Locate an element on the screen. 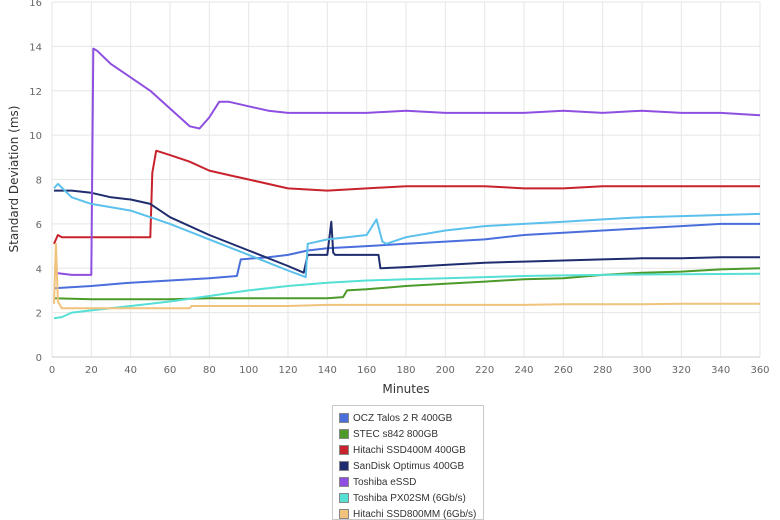  legend-item: STEC s842 800GB is located at coordinates (411, 434).